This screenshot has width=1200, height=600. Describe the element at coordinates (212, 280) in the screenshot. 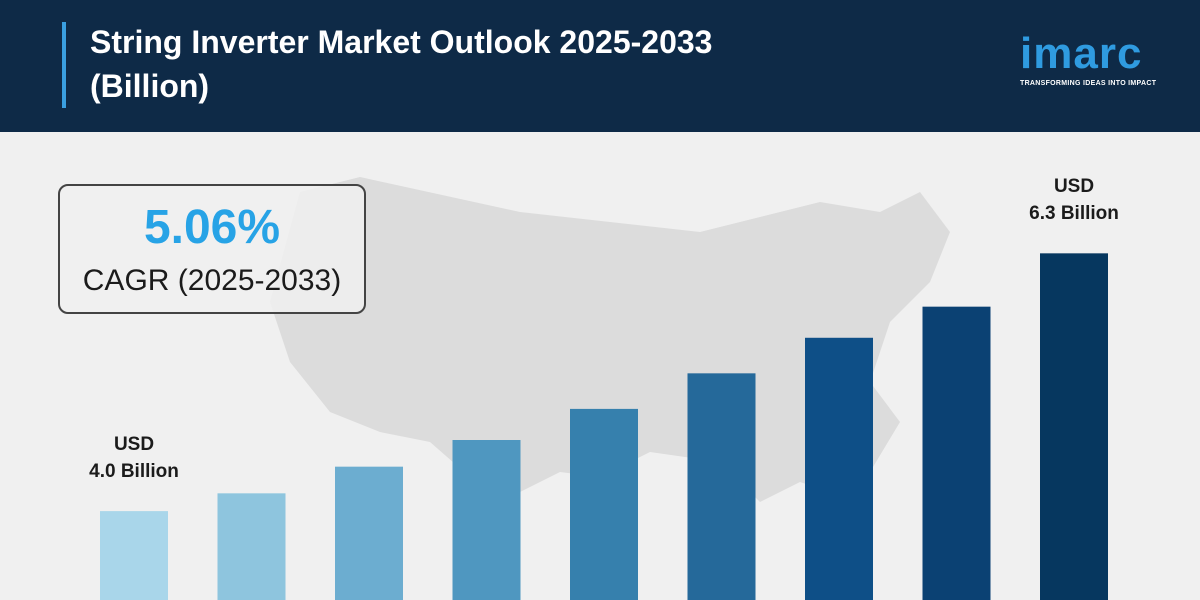

I see `cagr-label: CAGR (2025-2033)` at that location.